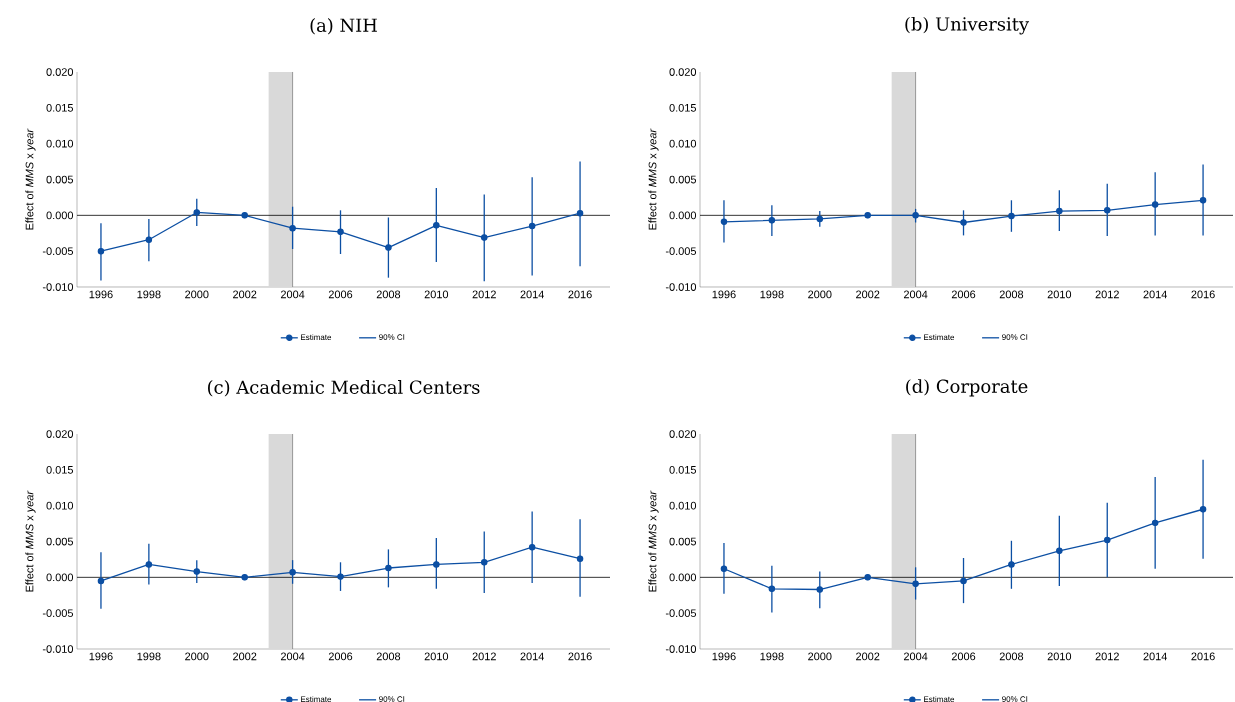 The height and width of the screenshot is (702, 1235). What do you see at coordinates (967, 25) in the screenshot?
I see `chart-title: (b) University` at bounding box center [967, 25].